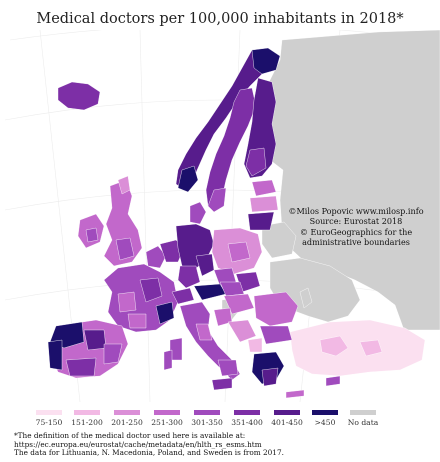 This screenshot has width=440, height=462. I want to click on baltic-region, so click(263, 205).